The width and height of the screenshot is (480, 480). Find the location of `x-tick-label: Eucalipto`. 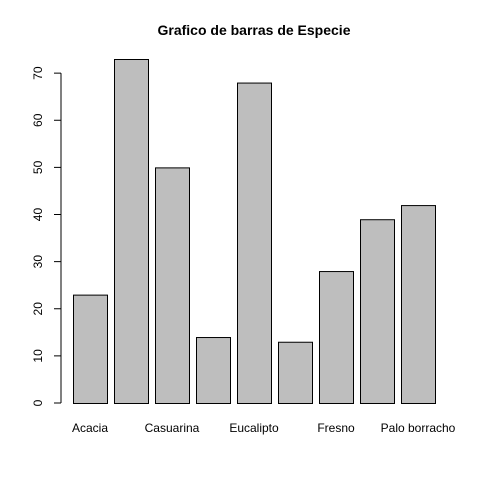

x-tick-label: Eucalipto is located at coordinates (254, 428).